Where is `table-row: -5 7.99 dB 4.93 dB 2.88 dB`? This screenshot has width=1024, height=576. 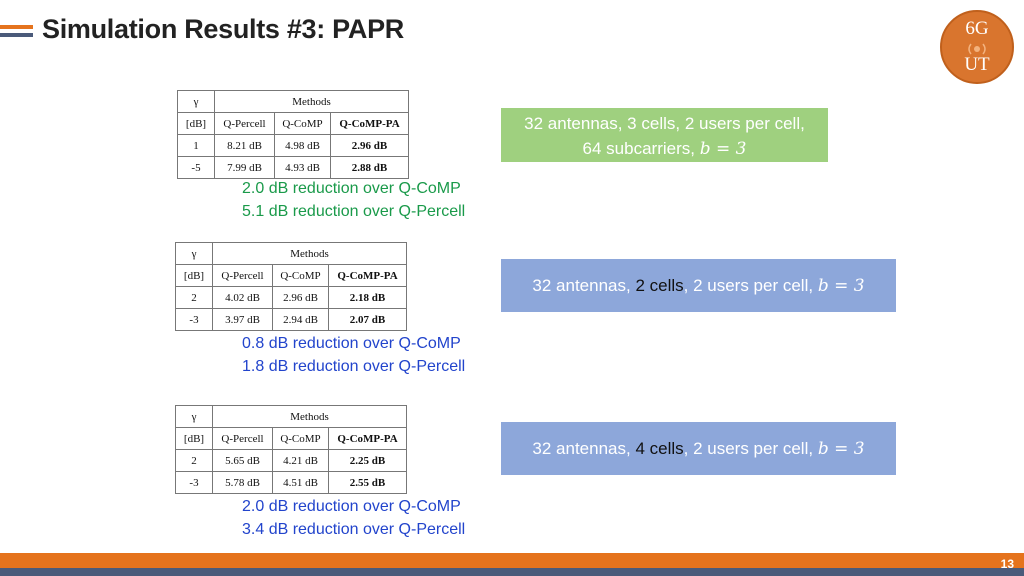 table-row: -5 7.99 dB 4.93 dB 2.88 dB is located at coordinates (293, 167).